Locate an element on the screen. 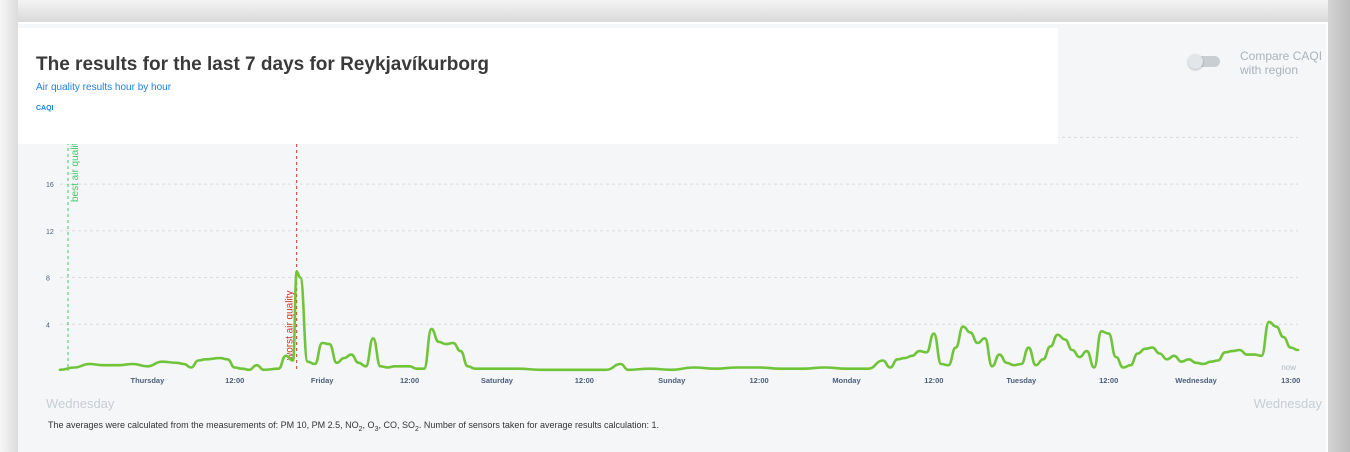 This screenshot has width=1350, height=452. footnote-o: , O is located at coordinates (368, 425).